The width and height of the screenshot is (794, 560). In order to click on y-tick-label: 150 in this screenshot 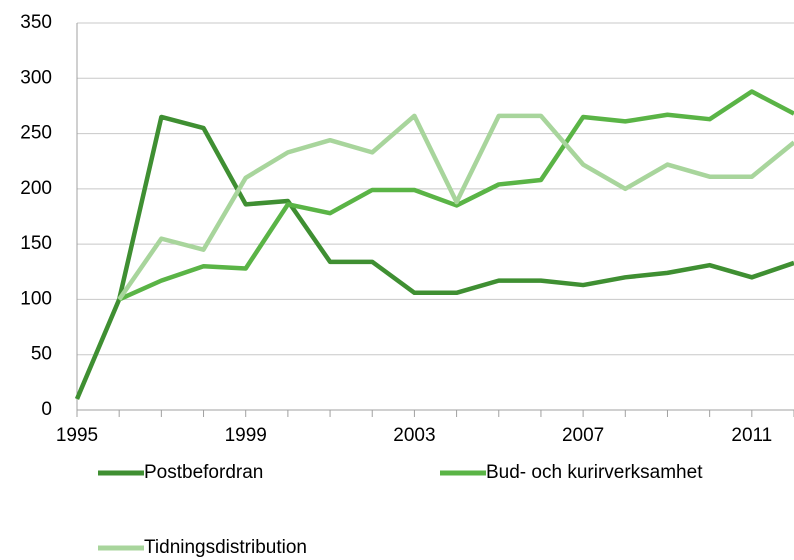, I will do `click(36, 243)`.